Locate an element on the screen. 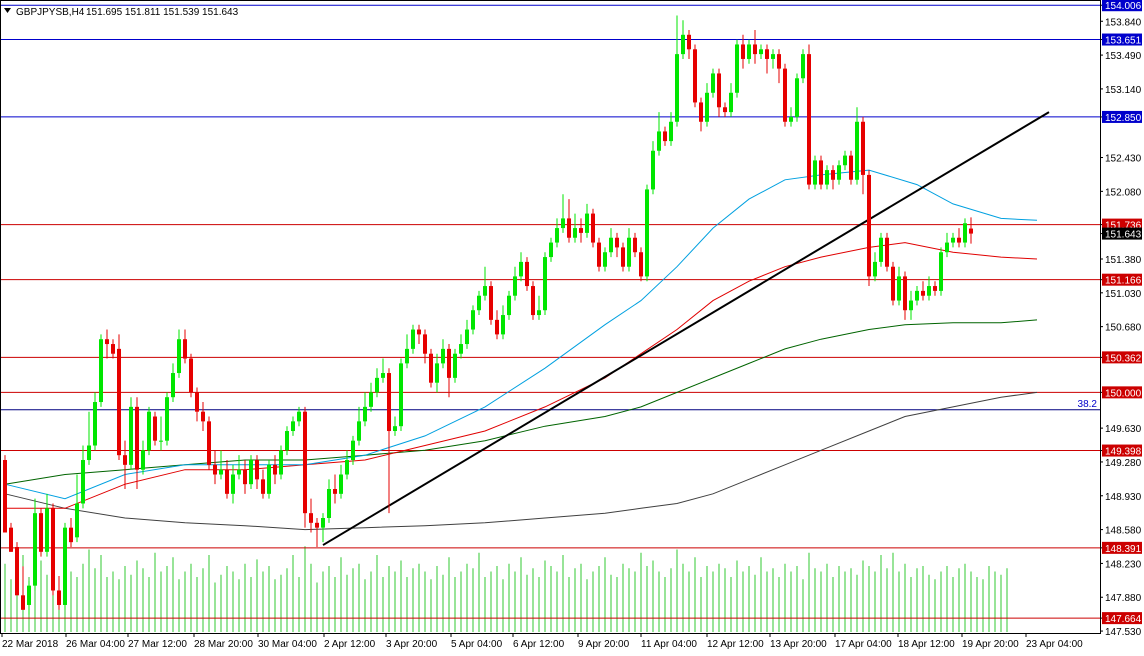 The width and height of the screenshot is (1144, 656). y-tick-label: 154.006 is located at coordinates (1123, 6).